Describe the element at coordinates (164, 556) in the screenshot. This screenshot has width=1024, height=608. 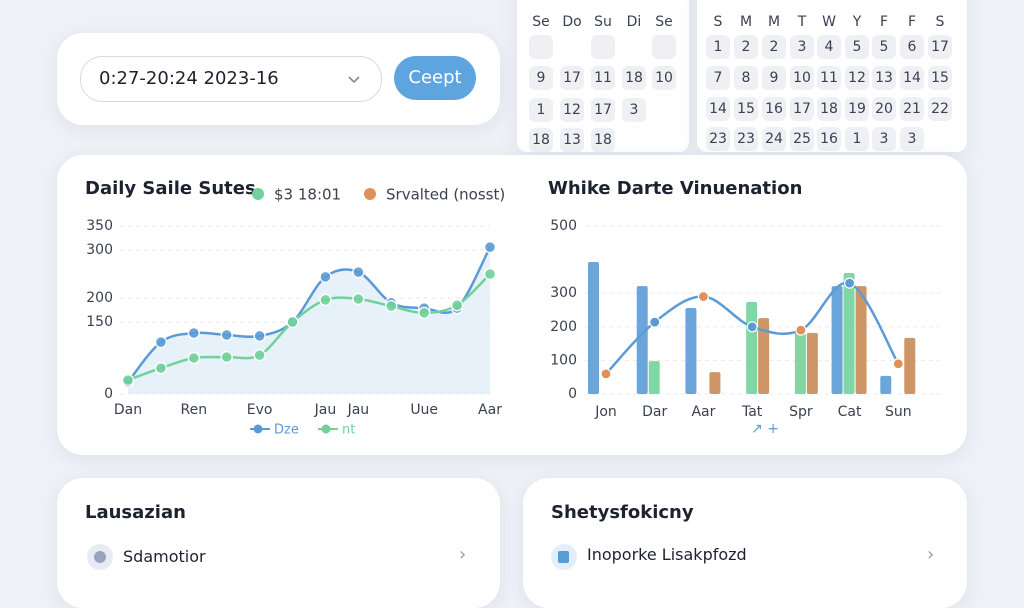
I see `item-label: Sdamotior` at that location.